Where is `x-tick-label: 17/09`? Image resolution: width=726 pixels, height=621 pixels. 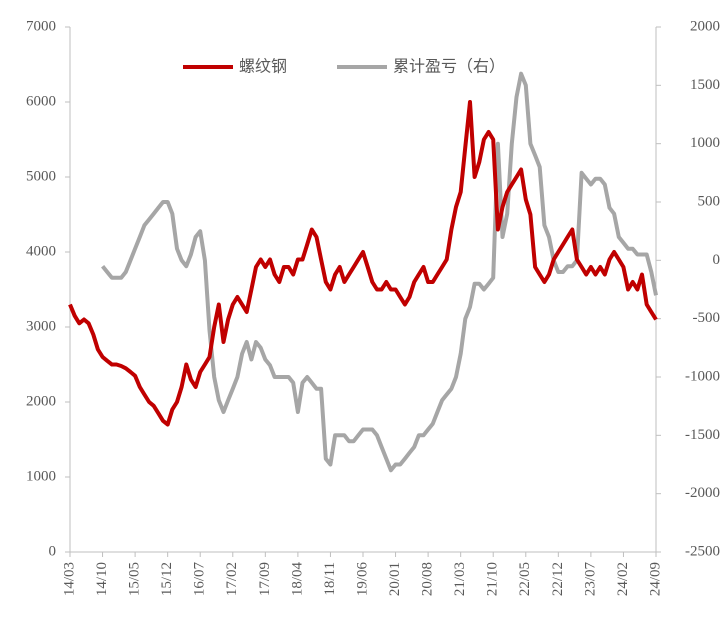
x-tick-label: 17/09 is located at coordinates (265, 579).